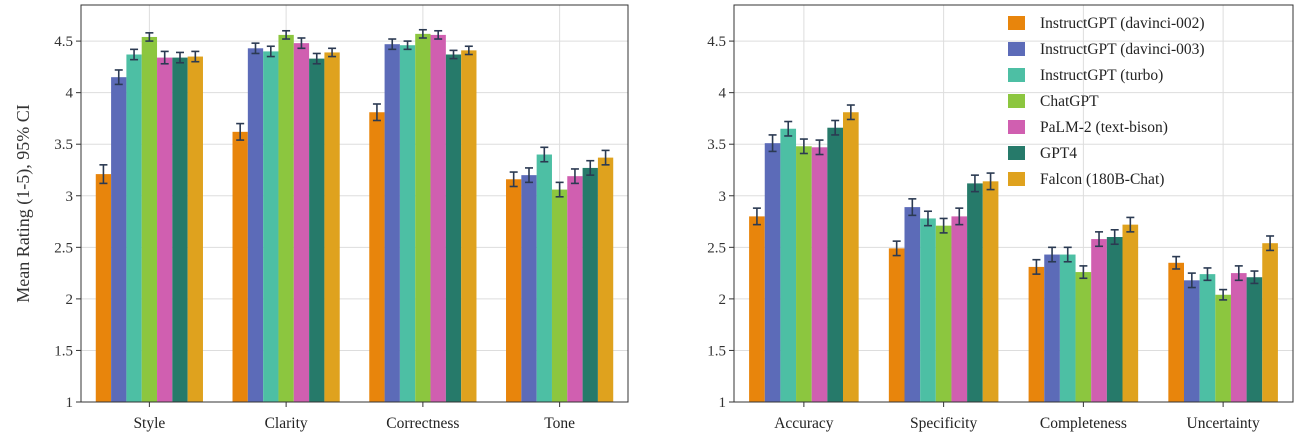  I want to click on error-bar-instructgpt-davinci-003-accuracy, so click(772, 143).